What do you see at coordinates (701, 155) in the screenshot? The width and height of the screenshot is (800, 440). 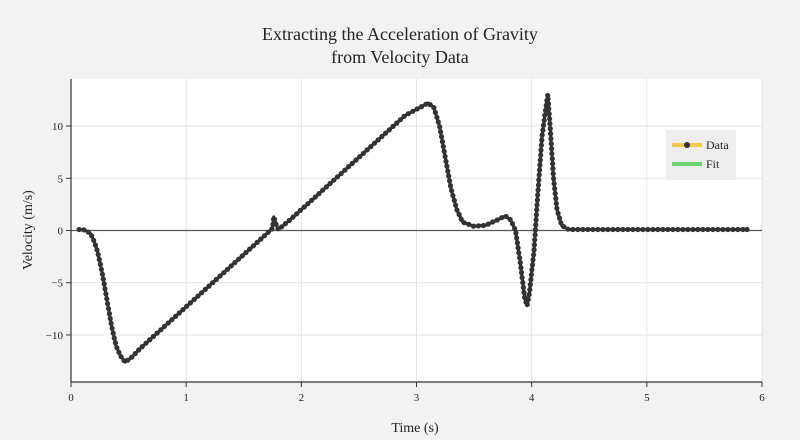 I see `legend: Data Fit` at bounding box center [701, 155].